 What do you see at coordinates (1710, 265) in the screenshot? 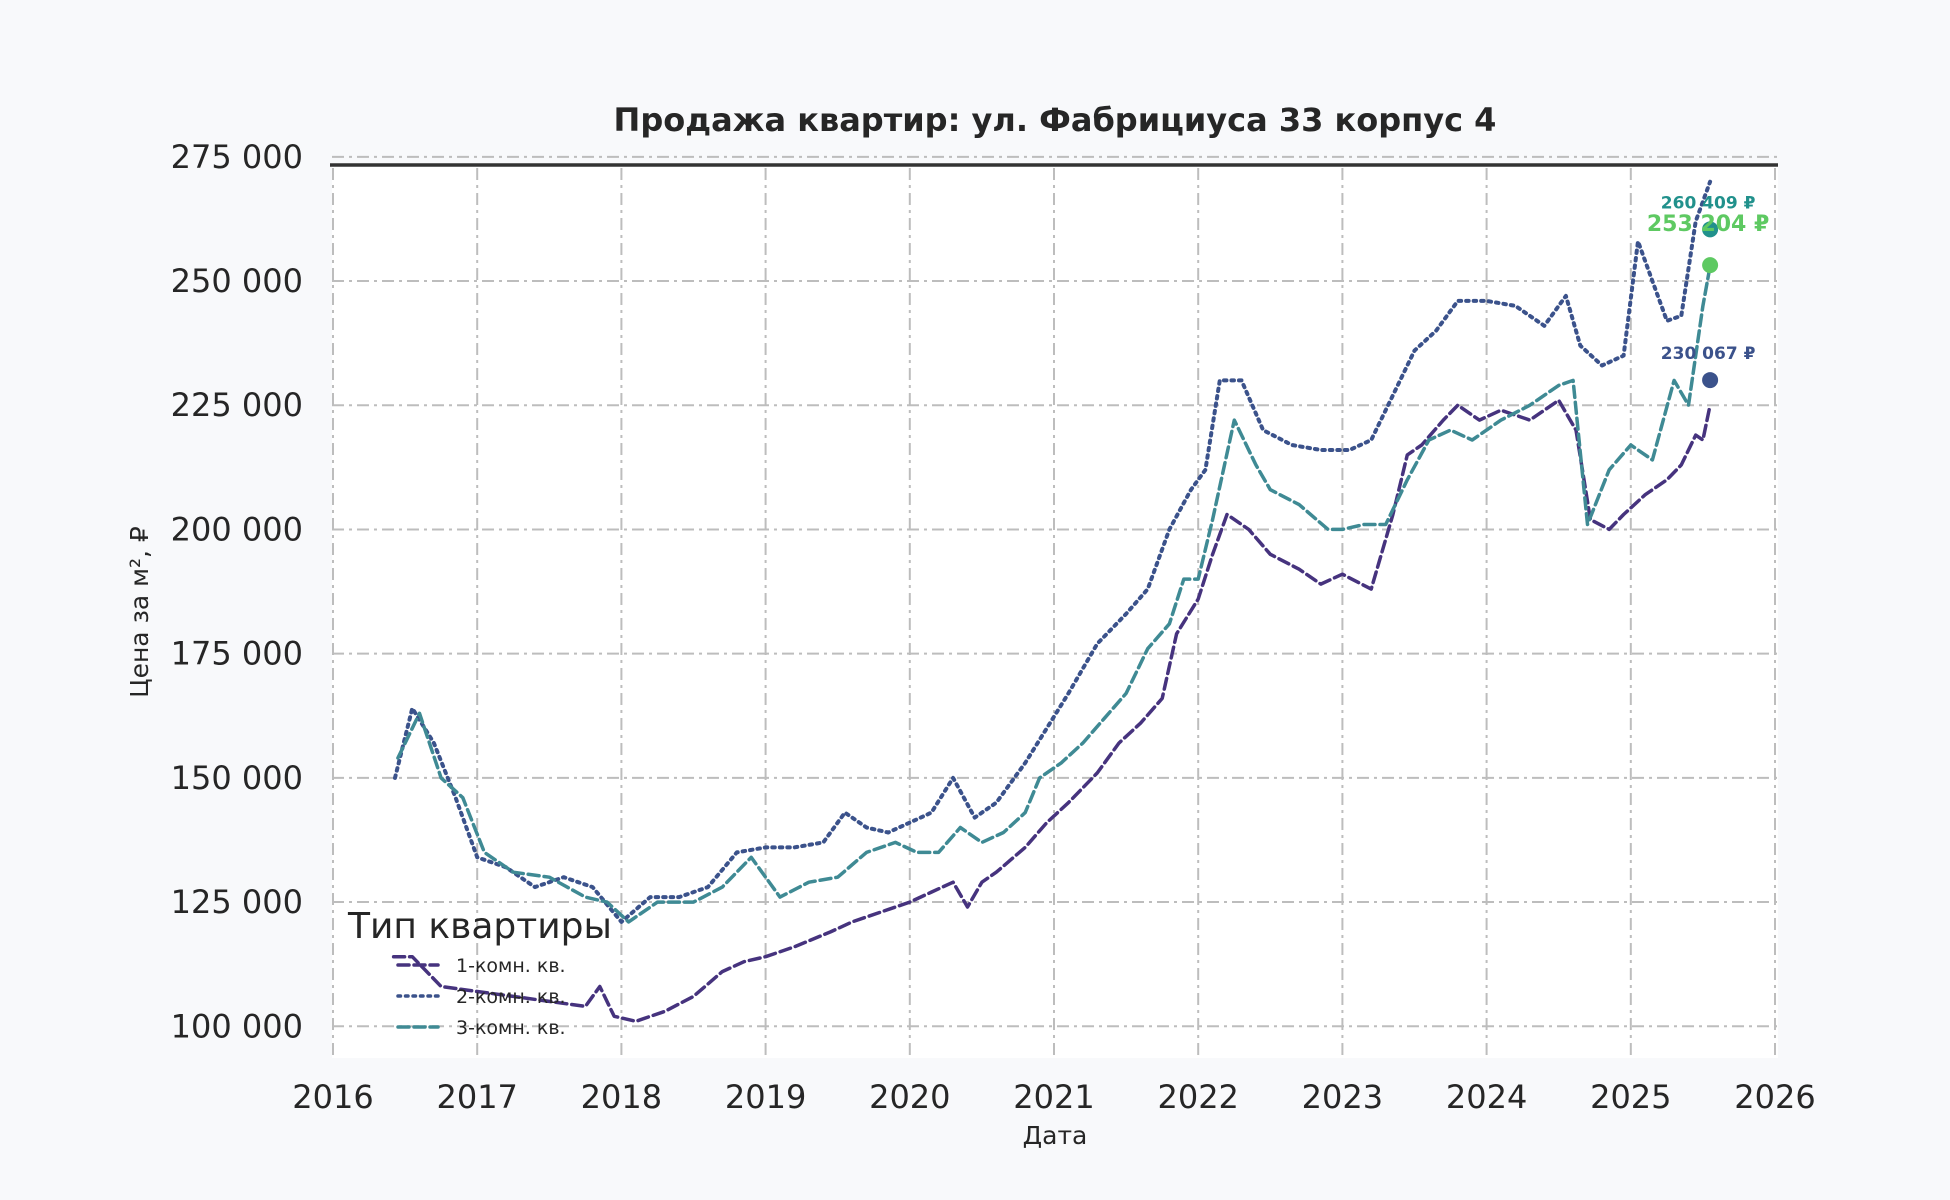
I see `end-point-3-комн-кв` at bounding box center [1710, 265].